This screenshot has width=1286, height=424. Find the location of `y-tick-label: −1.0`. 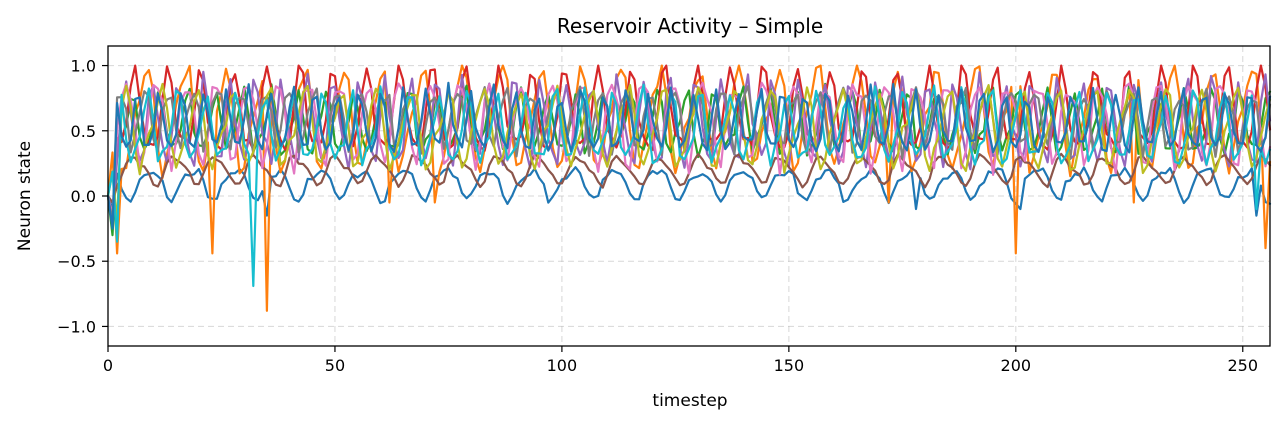

y-tick-label: −1.0 is located at coordinates (76, 326).